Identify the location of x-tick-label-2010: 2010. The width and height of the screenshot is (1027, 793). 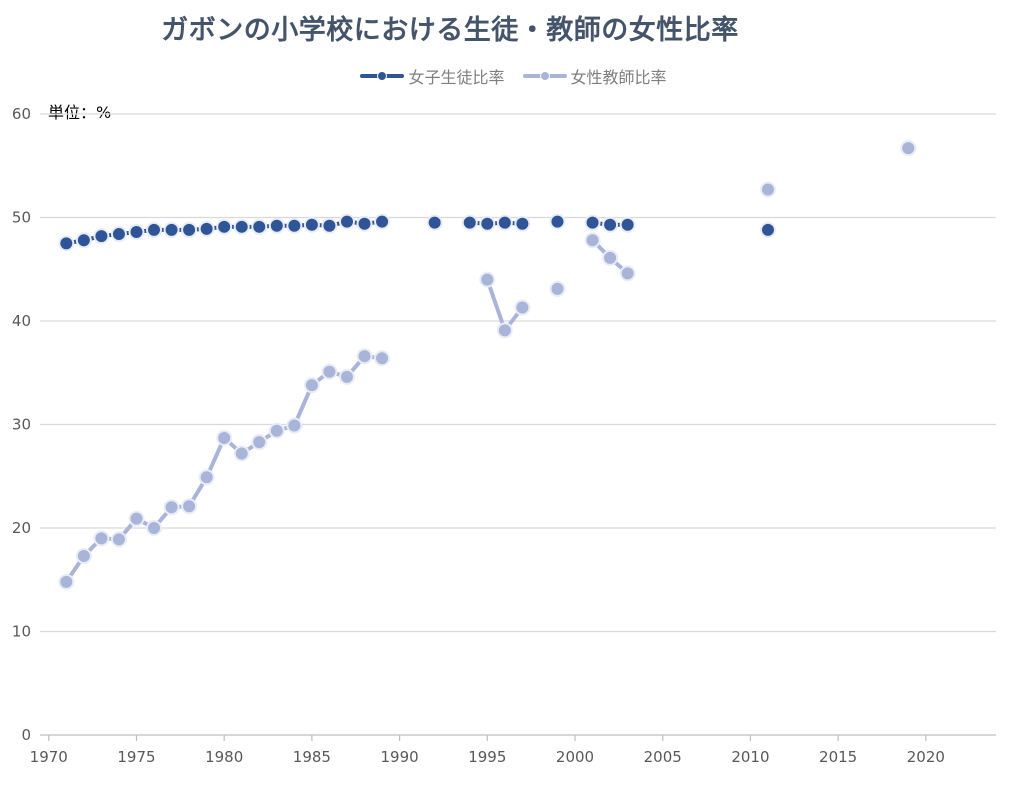
(750, 757).